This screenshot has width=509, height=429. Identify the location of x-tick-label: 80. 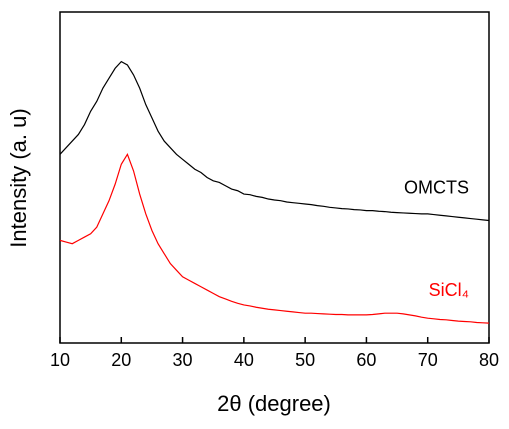
(489, 360).